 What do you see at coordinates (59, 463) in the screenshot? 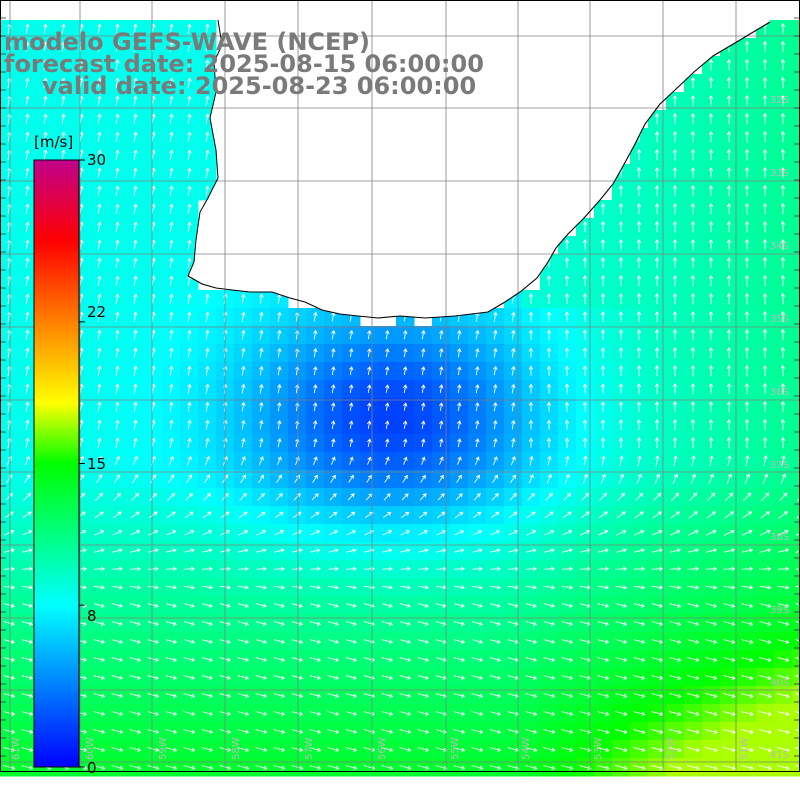
I see `colorbar` at bounding box center [59, 463].